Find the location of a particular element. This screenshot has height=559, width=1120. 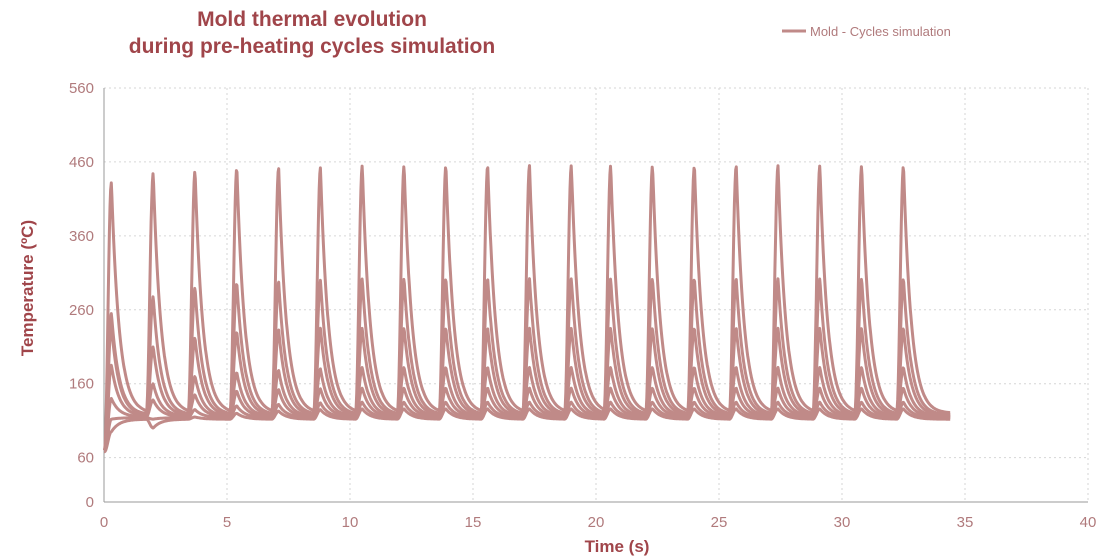

chart-title-line-1: Mold thermal evolution is located at coordinates (312, 19).